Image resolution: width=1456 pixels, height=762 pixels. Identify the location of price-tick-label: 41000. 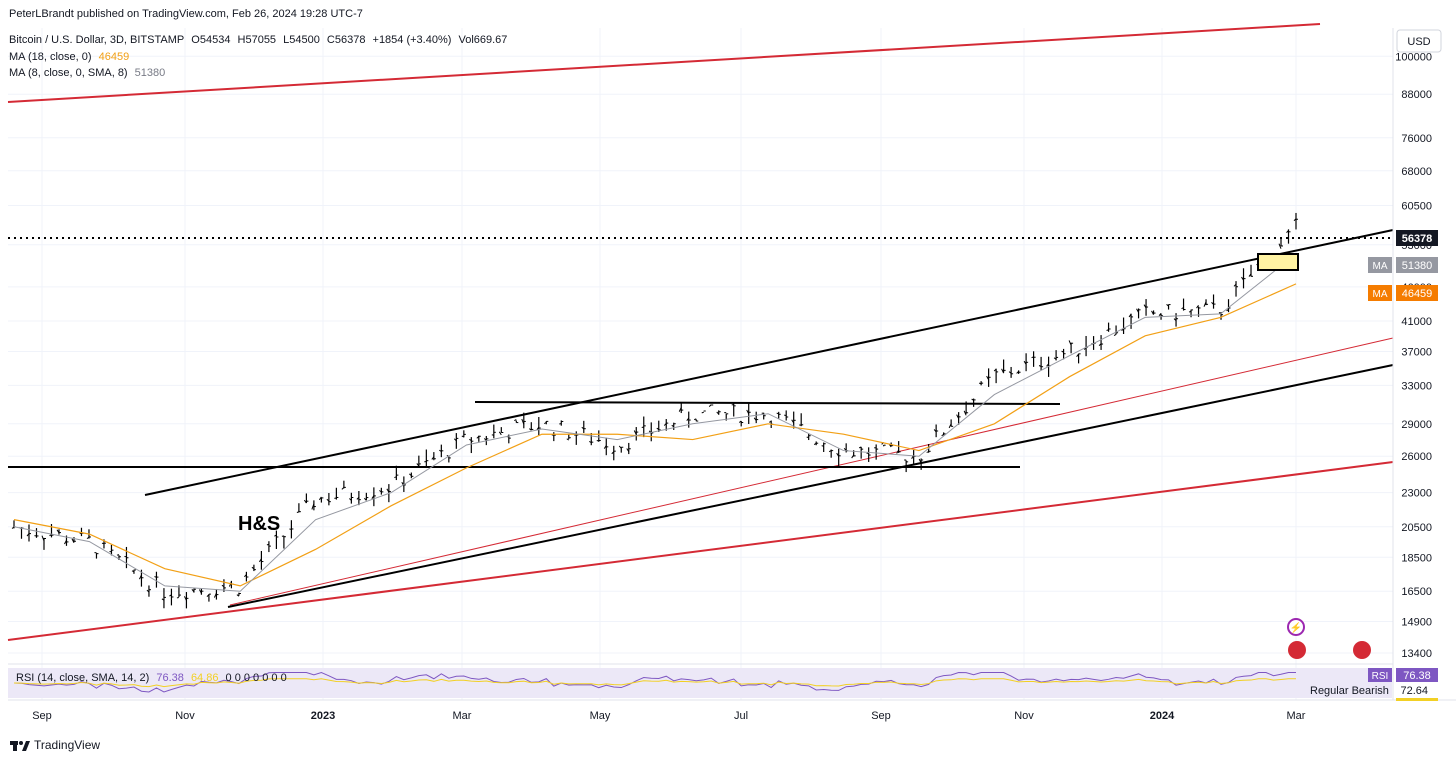
(1416, 322).